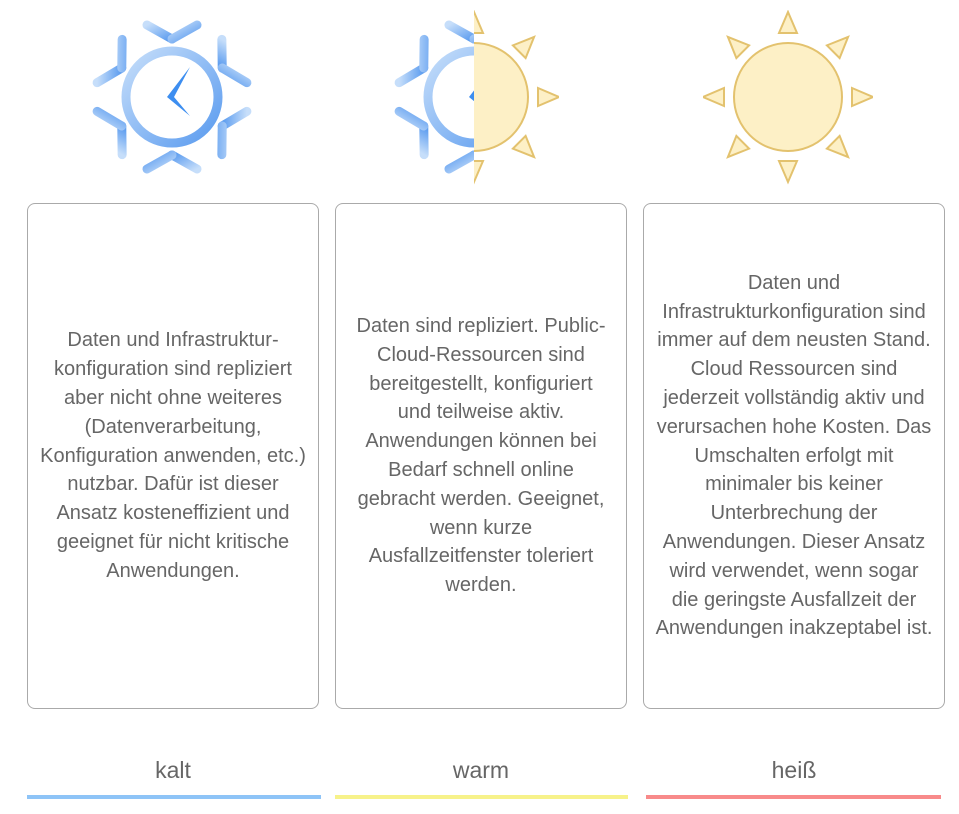 The height and width of the screenshot is (814, 959). Describe the element at coordinates (173, 770) in the screenshot. I see `kalt-label: kalt` at that location.